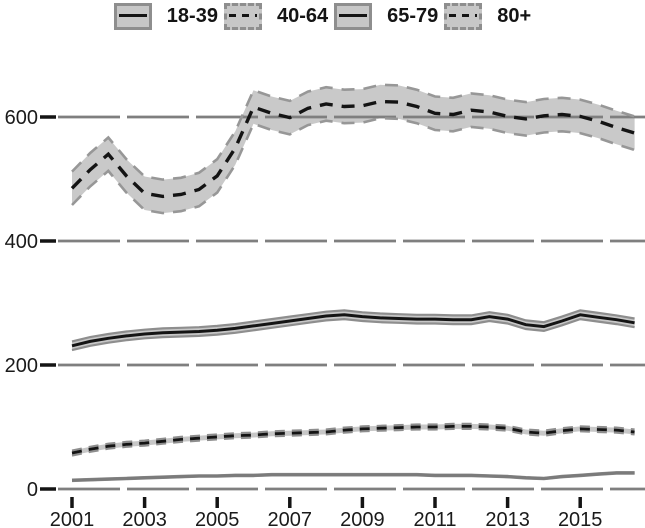 The height and width of the screenshot is (528, 645). What do you see at coordinates (144, 518) in the screenshot?
I see `x-axis-tick-label: 2003` at bounding box center [144, 518].